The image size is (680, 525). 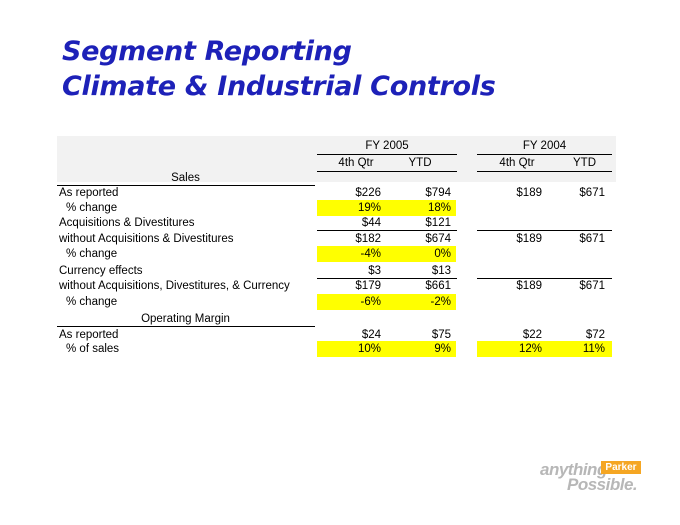 What do you see at coordinates (544, 171) in the screenshot?
I see `rule-subheader-2004` at bounding box center [544, 171].